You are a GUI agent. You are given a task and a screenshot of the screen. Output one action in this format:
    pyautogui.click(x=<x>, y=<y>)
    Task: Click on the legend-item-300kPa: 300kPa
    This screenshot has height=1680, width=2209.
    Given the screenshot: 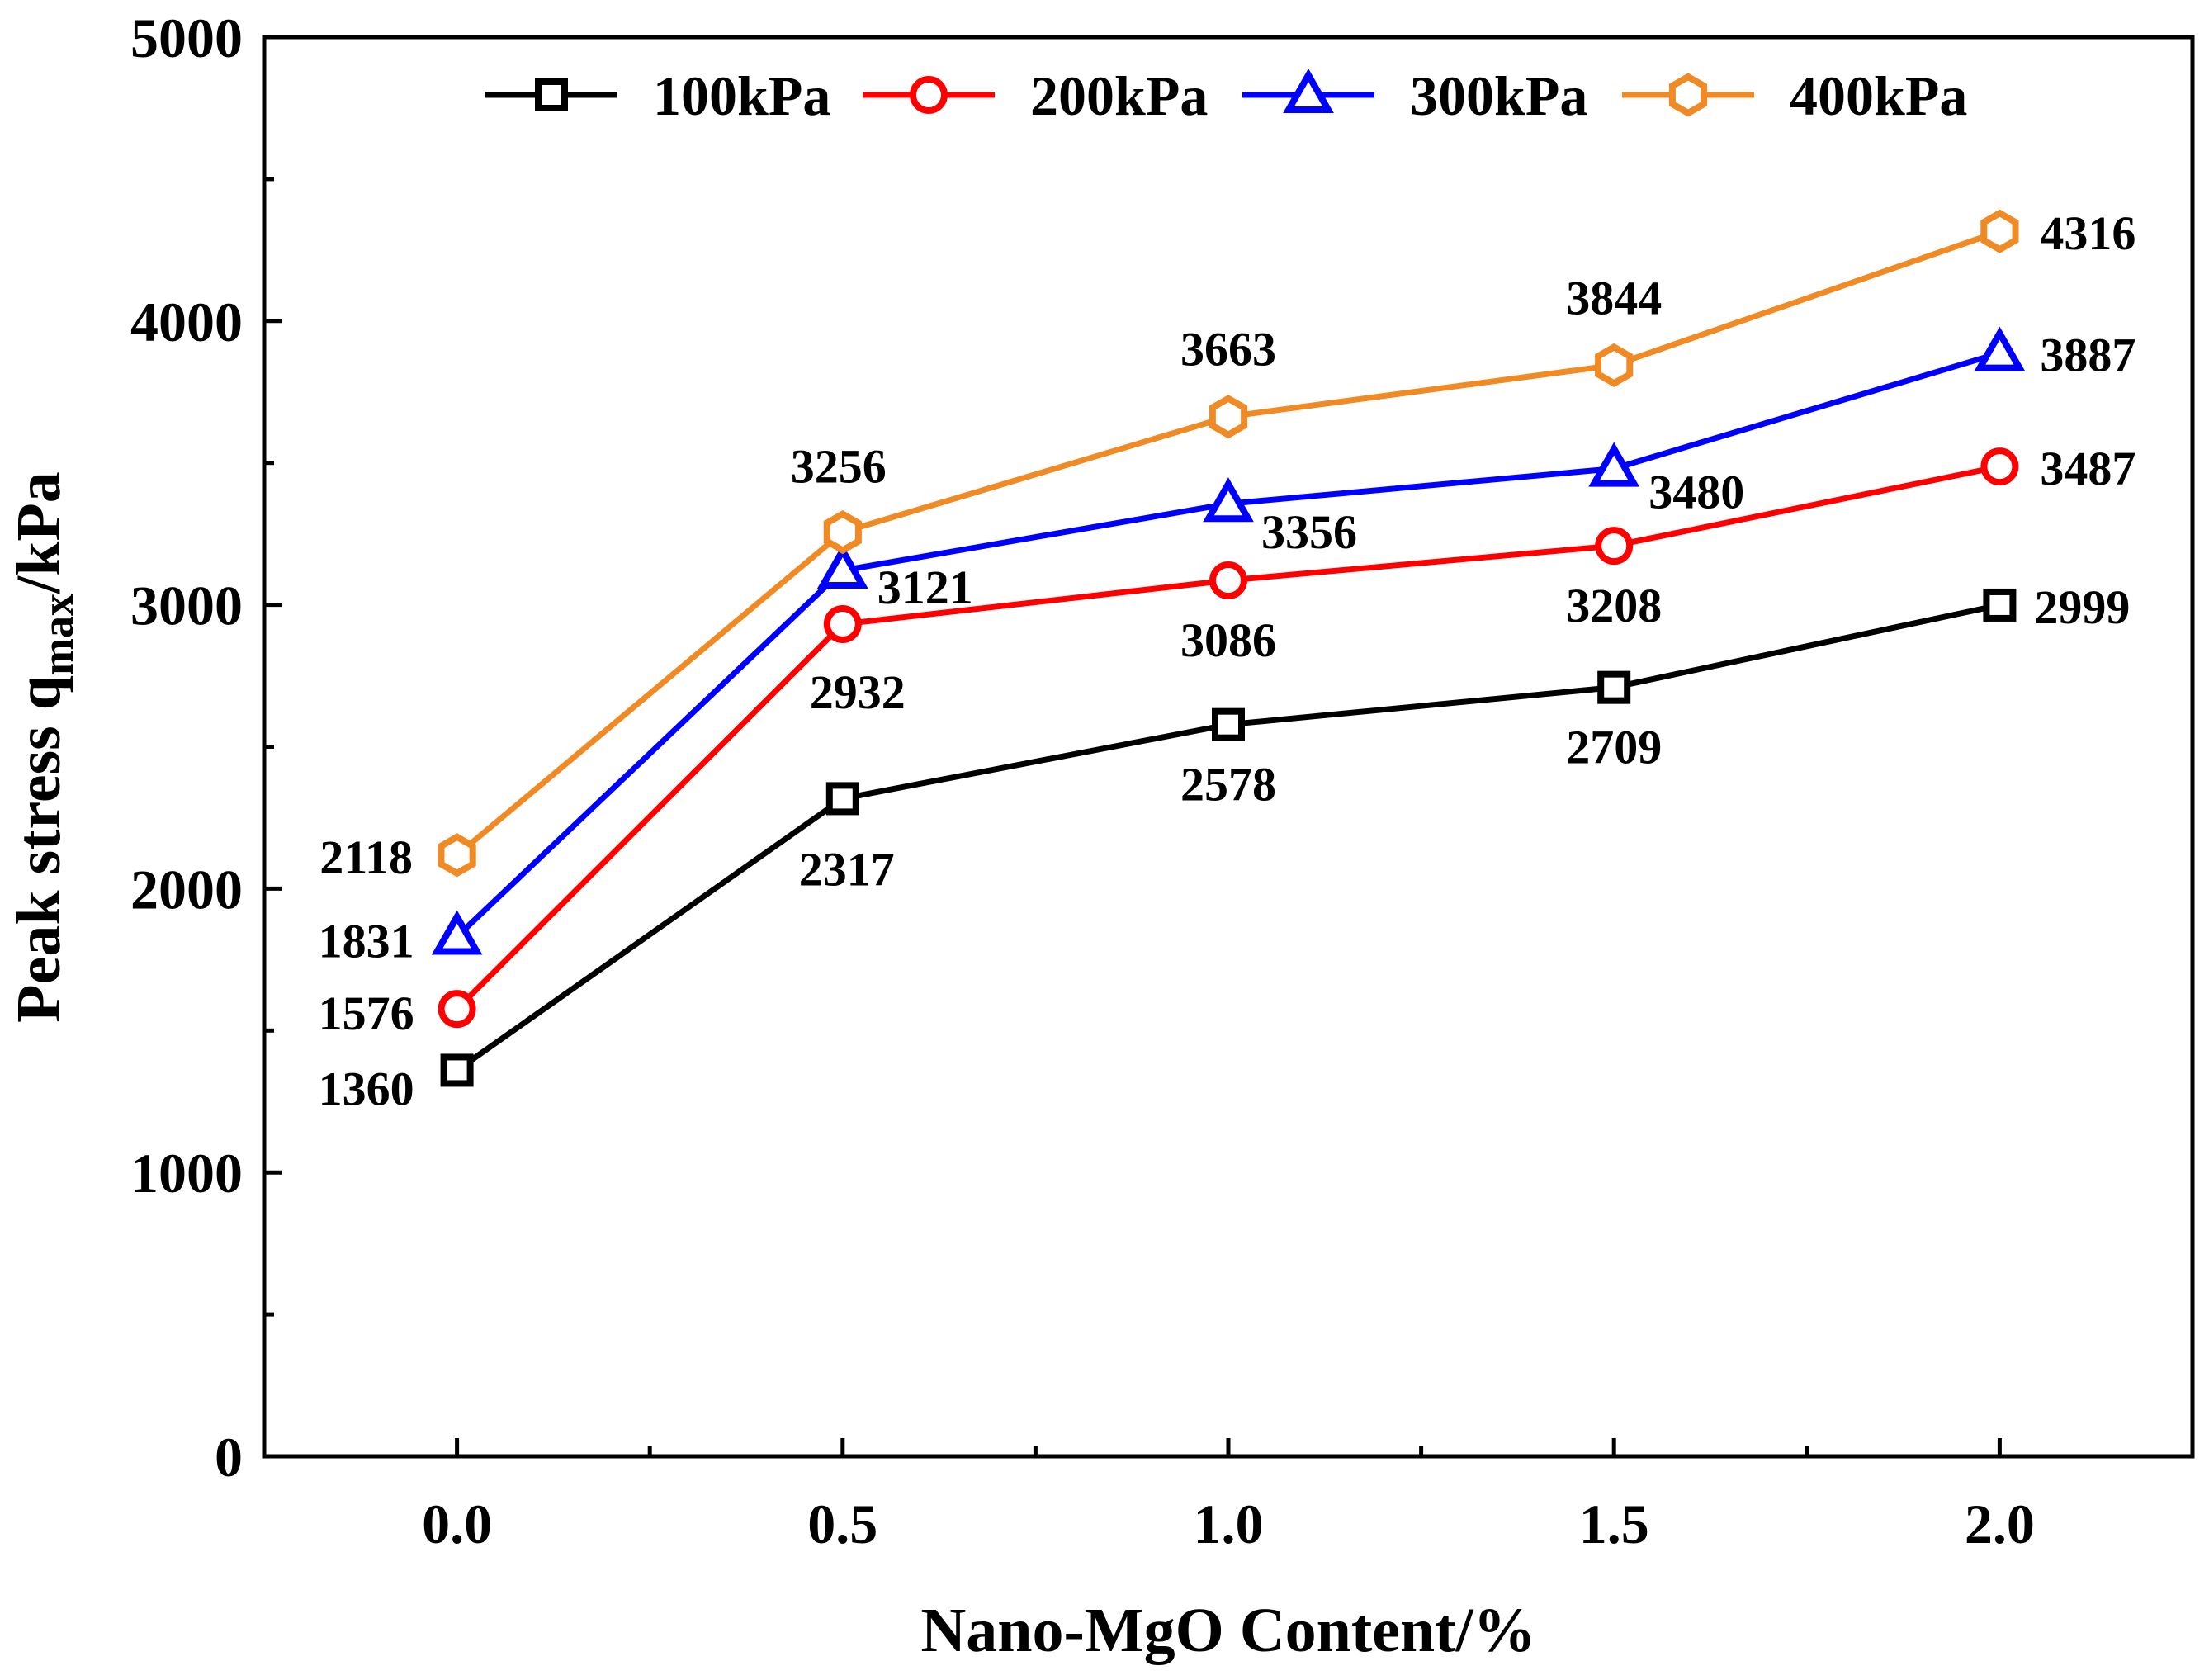 What is the action you would take?
    pyautogui.click(x=1414, y=95)
    